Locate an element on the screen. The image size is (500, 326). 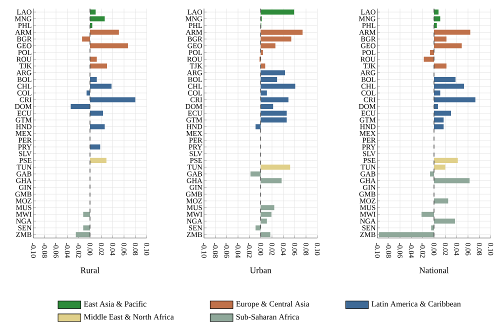
legend-label: Sub-Saharan Africa is located at coordinates (268, 317).